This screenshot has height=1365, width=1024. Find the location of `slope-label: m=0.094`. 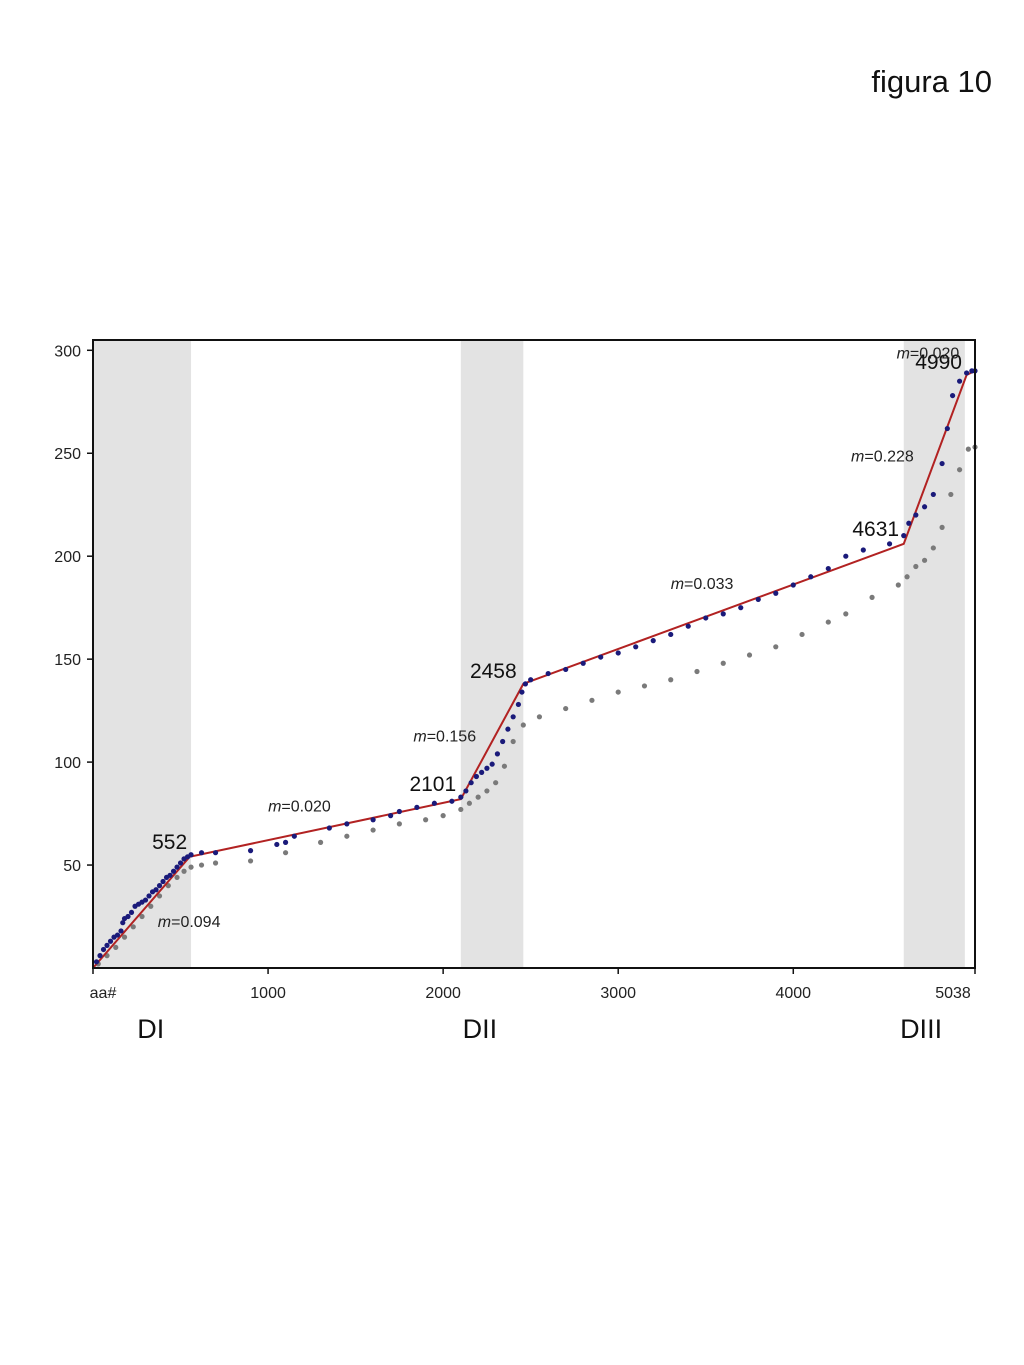

slope-label: m=0.094 is located at coordinates (189, 922).